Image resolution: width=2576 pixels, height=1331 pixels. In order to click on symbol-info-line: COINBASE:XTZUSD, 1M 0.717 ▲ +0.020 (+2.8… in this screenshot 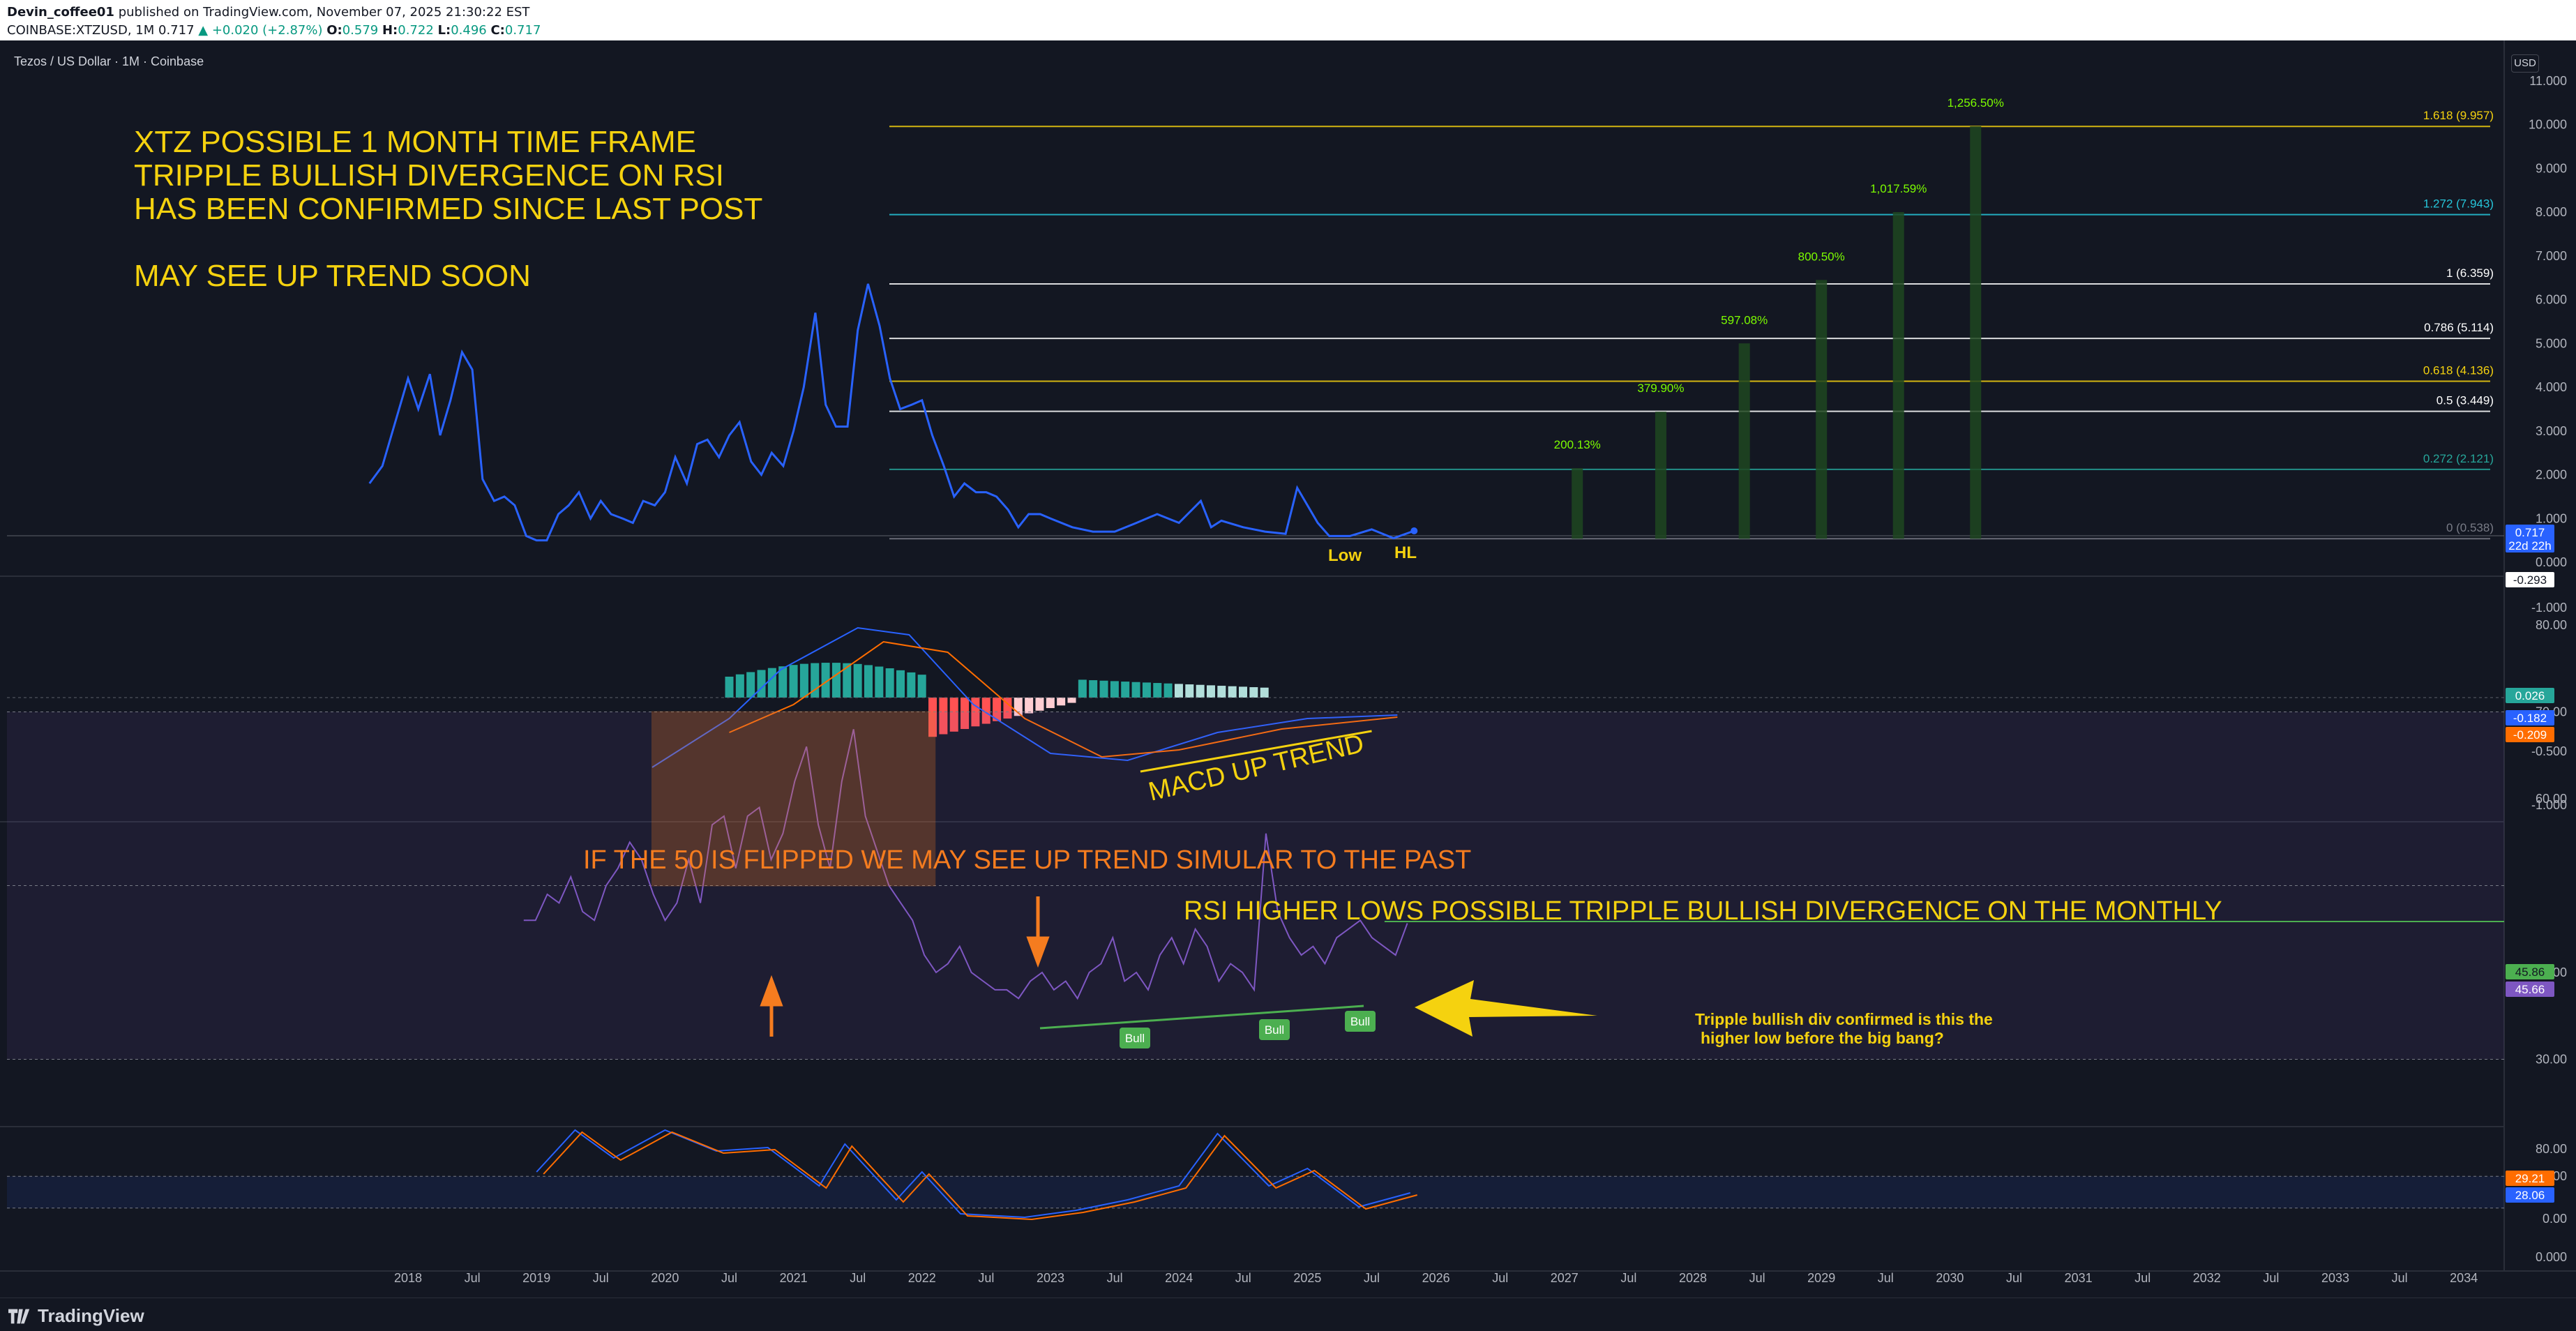, I will do `click(274, 30)`.